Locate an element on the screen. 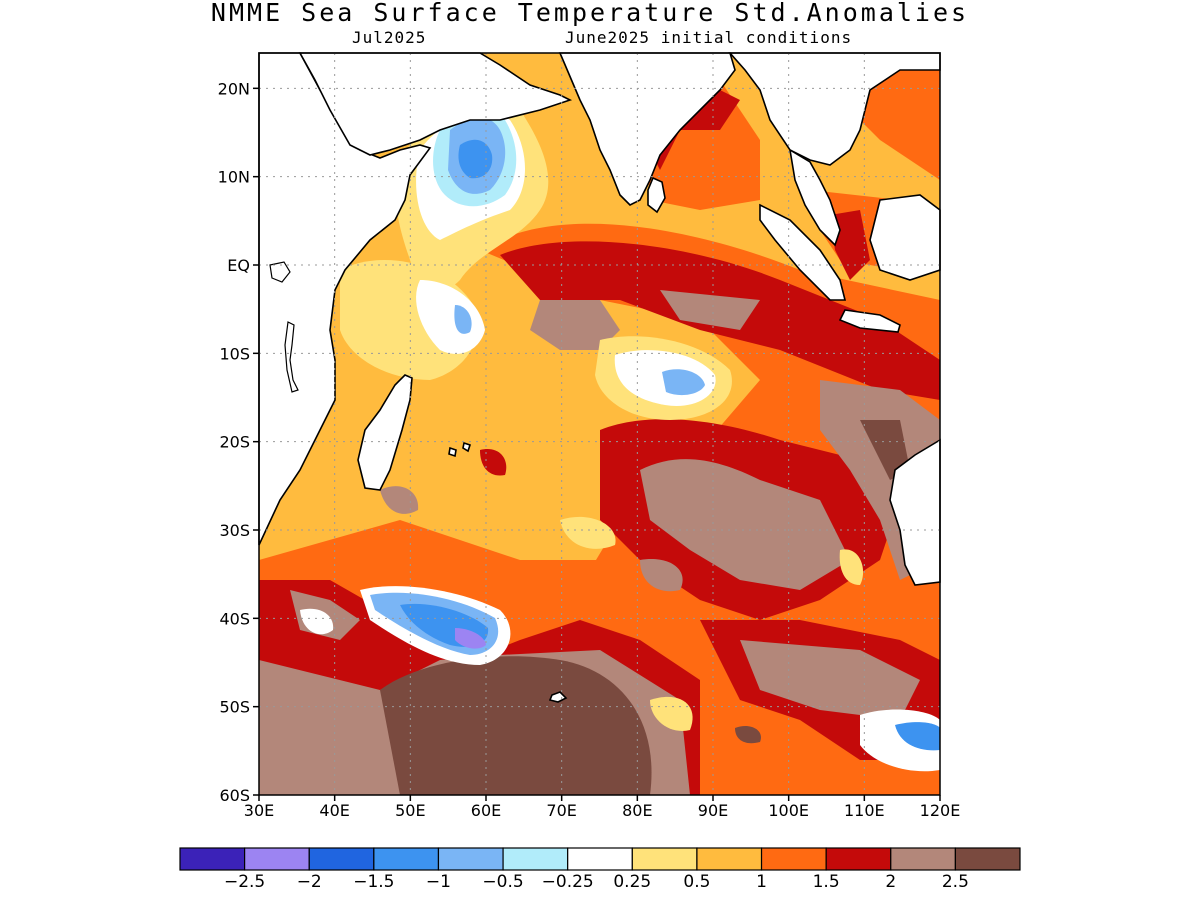 The height and width of the screenshot is (900, 1200). subtitle-month: Jul2025 is located at coordinates (389, 37).